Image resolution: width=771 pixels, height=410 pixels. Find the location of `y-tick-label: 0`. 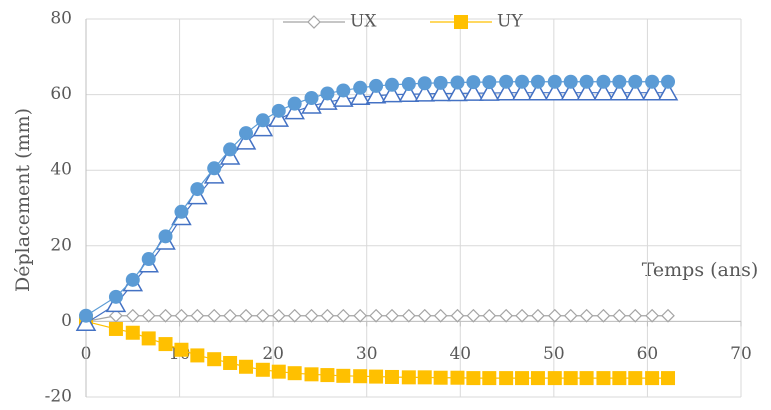

y-tick-label: 0 is located at coordinates (66, 321).